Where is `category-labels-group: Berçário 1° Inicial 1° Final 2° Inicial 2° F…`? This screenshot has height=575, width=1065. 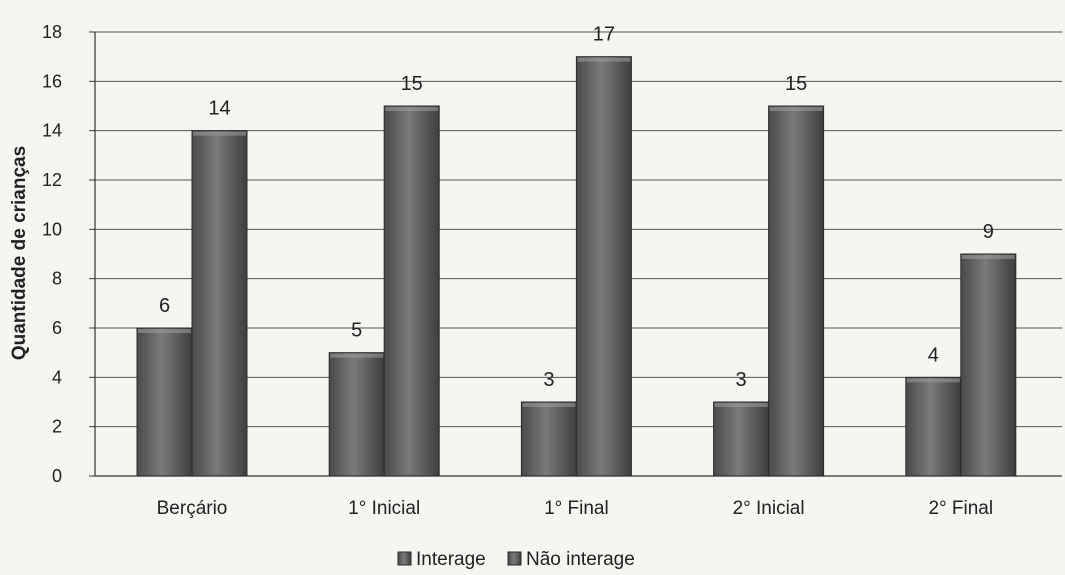
category-labels-group: Berçário 1° Inicial 1° Final 2° Inicial 2° F… is located at coordinates (575, 508).